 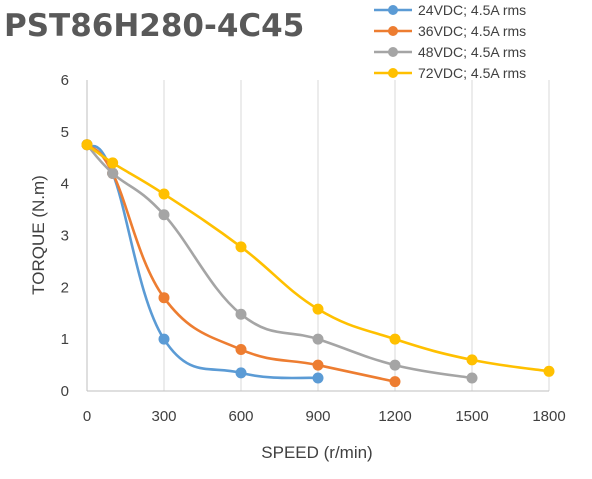 What do you see at coordinates (548, 416) in the screenshot?
I see `x-tick-label: 1800` at bounding box center [548, 416].